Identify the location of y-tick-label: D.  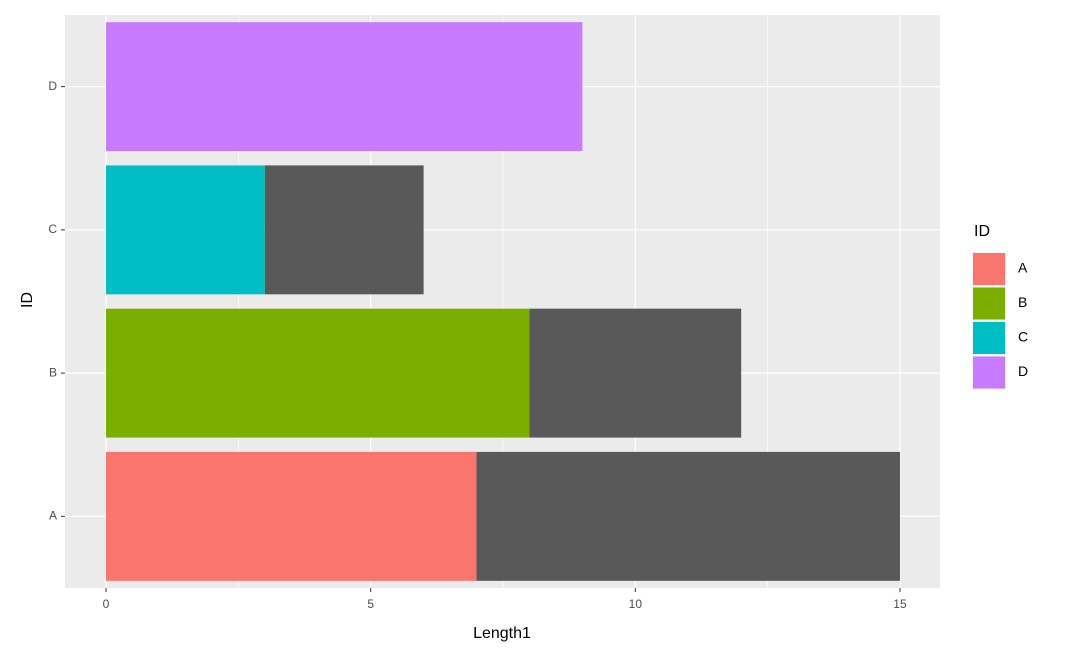
(52, 86).